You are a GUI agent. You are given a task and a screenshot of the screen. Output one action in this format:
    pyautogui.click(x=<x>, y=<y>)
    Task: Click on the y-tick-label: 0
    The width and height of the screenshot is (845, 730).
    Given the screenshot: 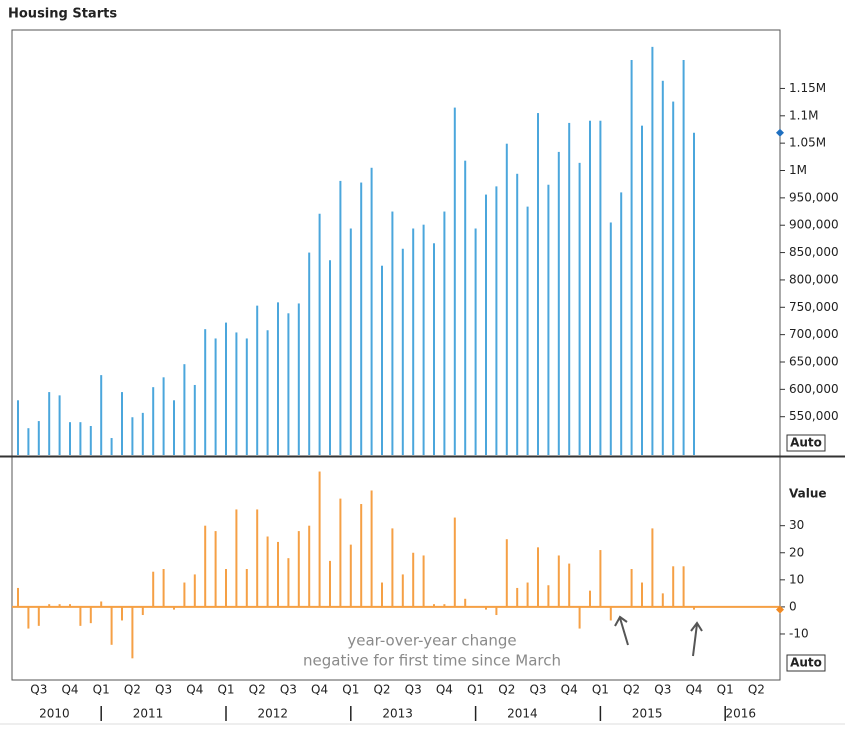 What is the action you would take?
    pyautogui.click(x=793, y=606)
    